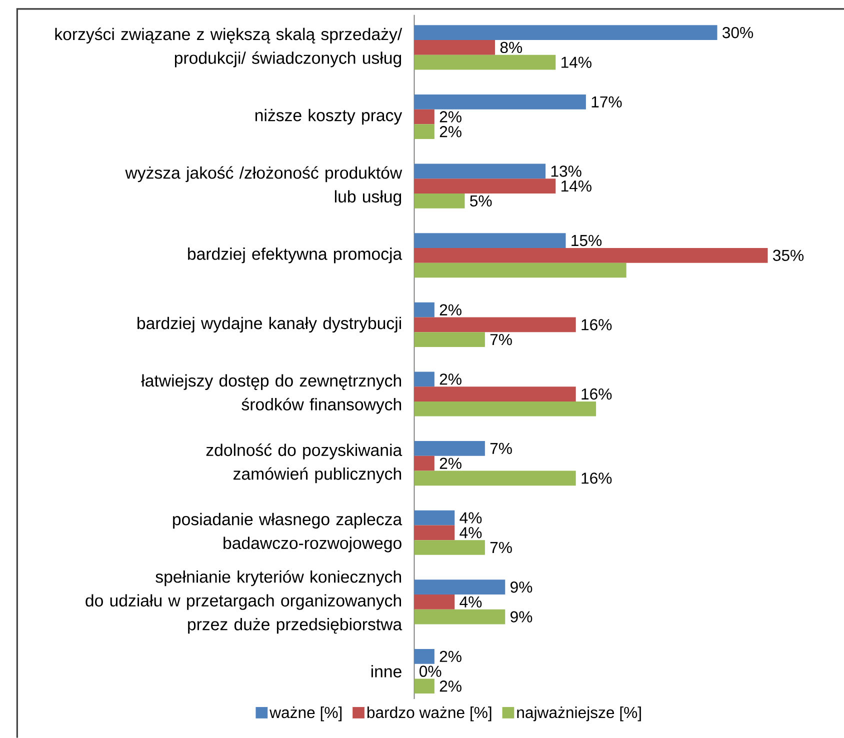 Image resolution: width=844 pixels, height=738 pixels. Describe the element at coordinates (271, 394) in the screenshot. I see `y-tick-label: łatwiejszy dostęp do zewnętrznych środków finansowych` at that location.